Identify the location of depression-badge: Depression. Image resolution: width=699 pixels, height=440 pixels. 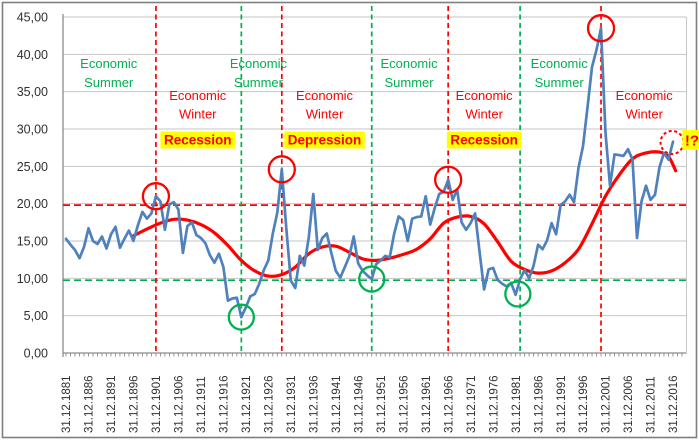
(324, 140).